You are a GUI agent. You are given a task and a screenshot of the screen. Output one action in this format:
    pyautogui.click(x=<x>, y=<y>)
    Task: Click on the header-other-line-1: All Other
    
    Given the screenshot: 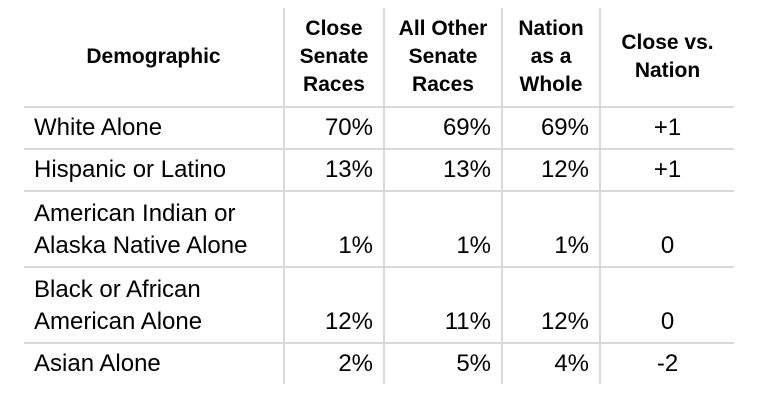 What is the action you would take?
    pyautogui.click(x=443, y=28)
    